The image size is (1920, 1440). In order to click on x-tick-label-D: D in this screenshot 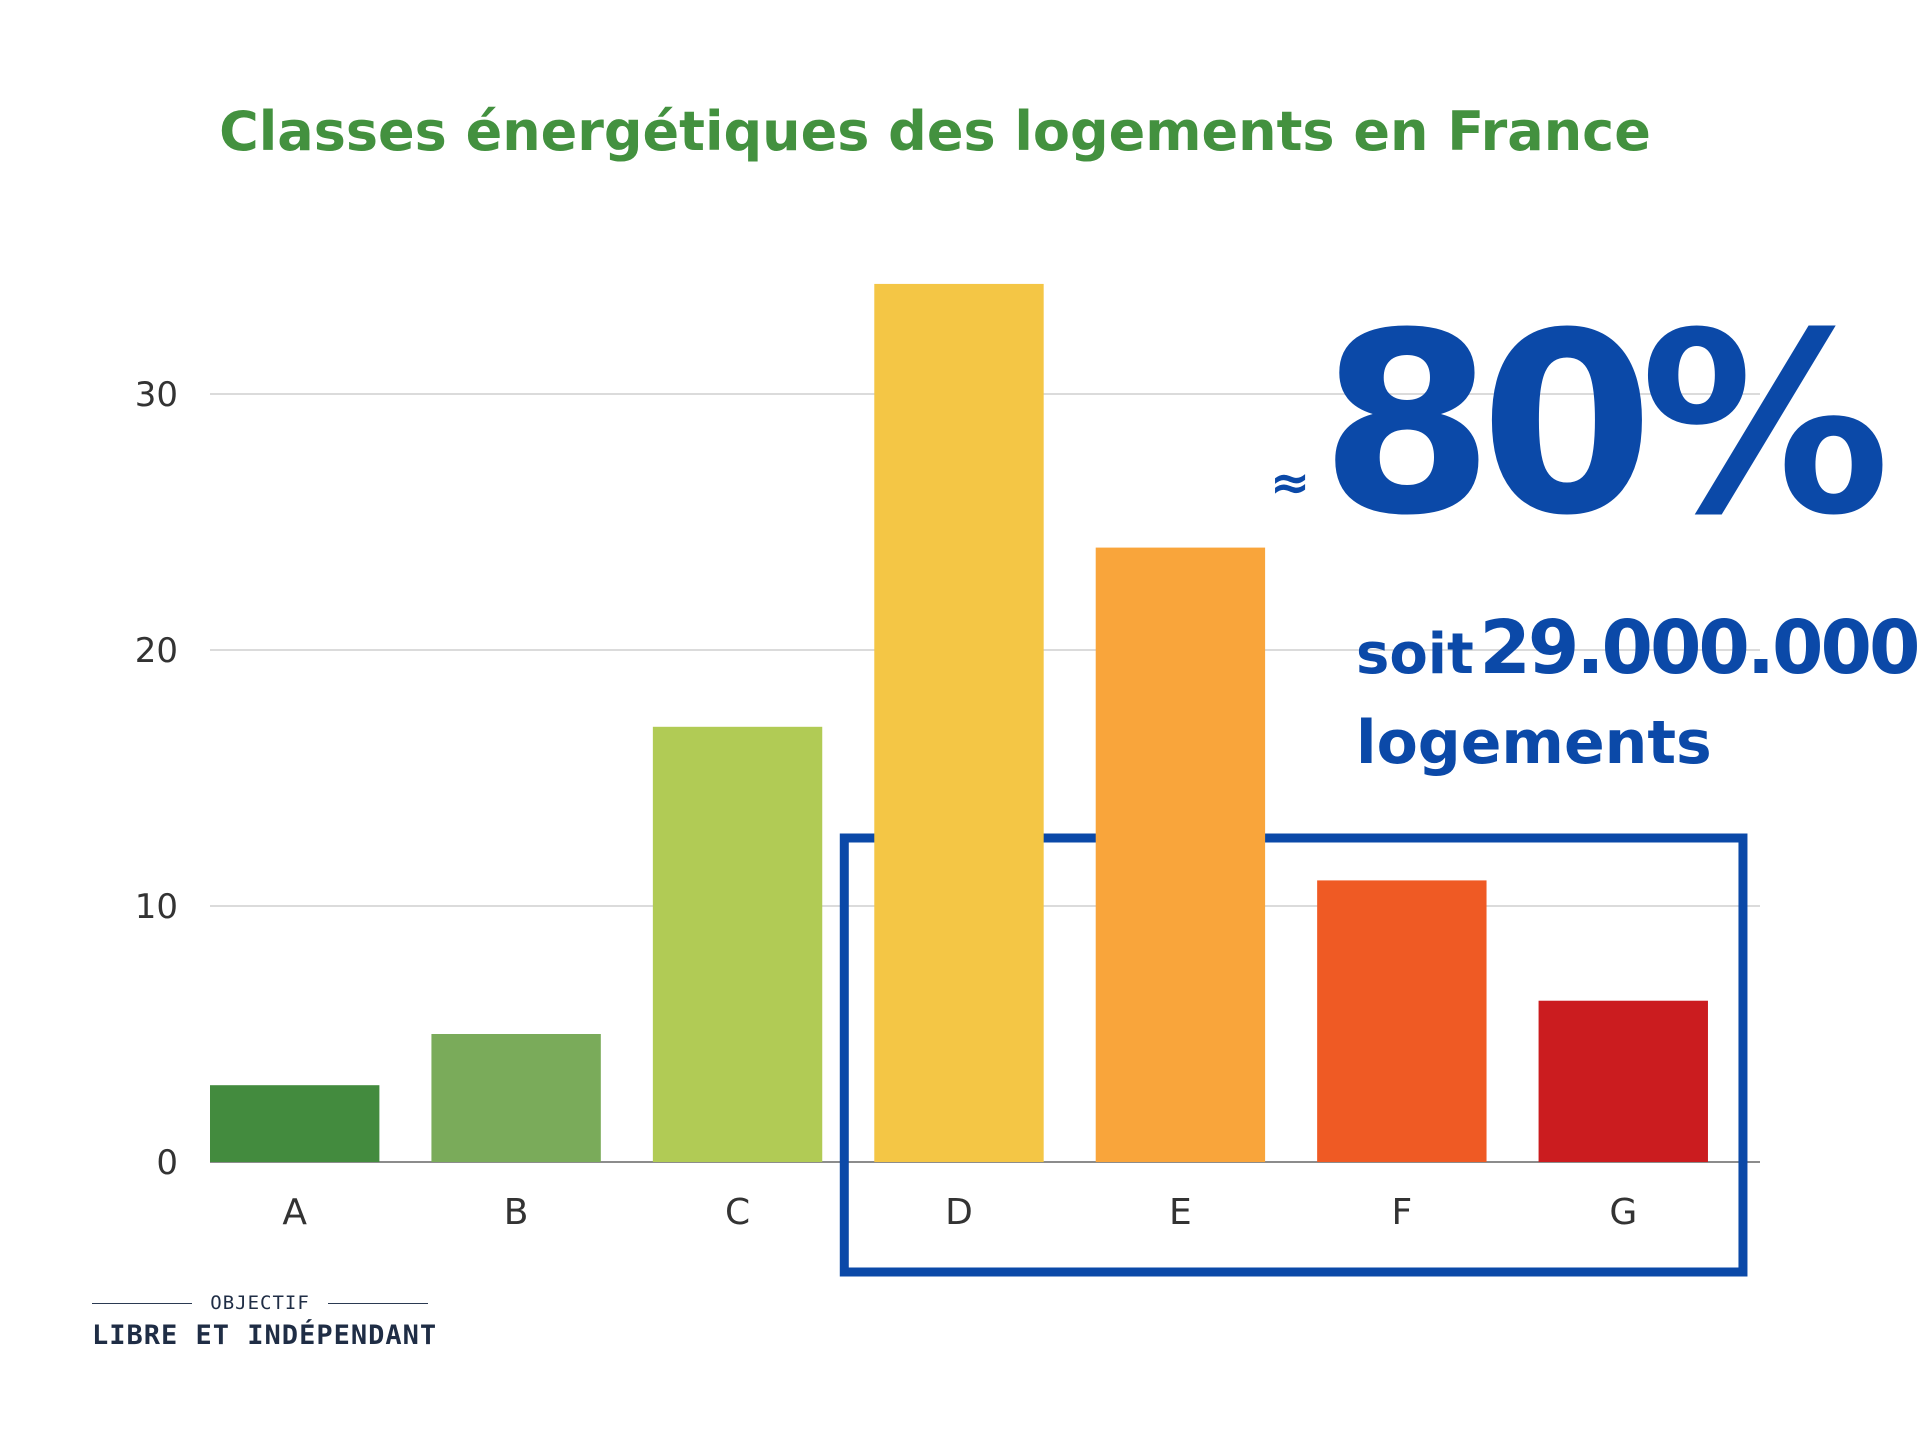, I will do `click(959, 1212)`.